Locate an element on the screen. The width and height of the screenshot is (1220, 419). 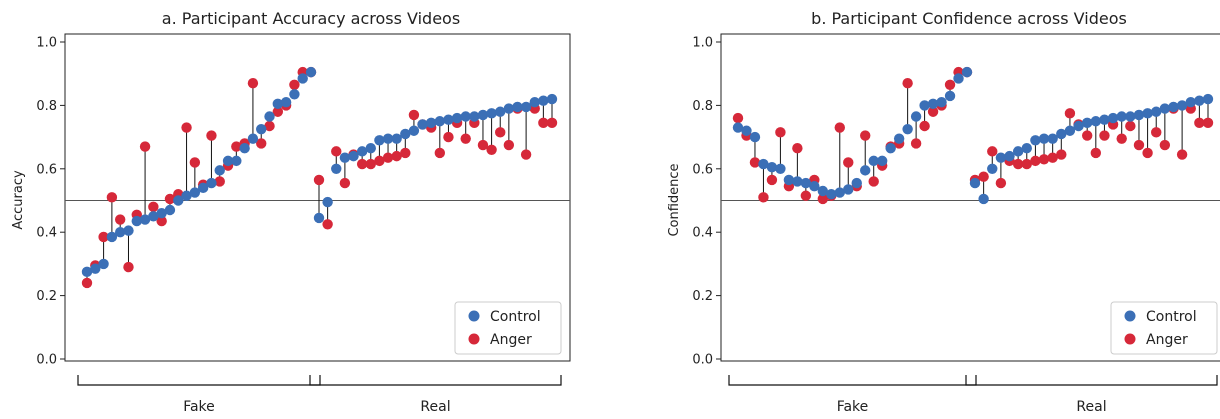
y-tick-label: 0.0 is located at coordinates (46, 360).